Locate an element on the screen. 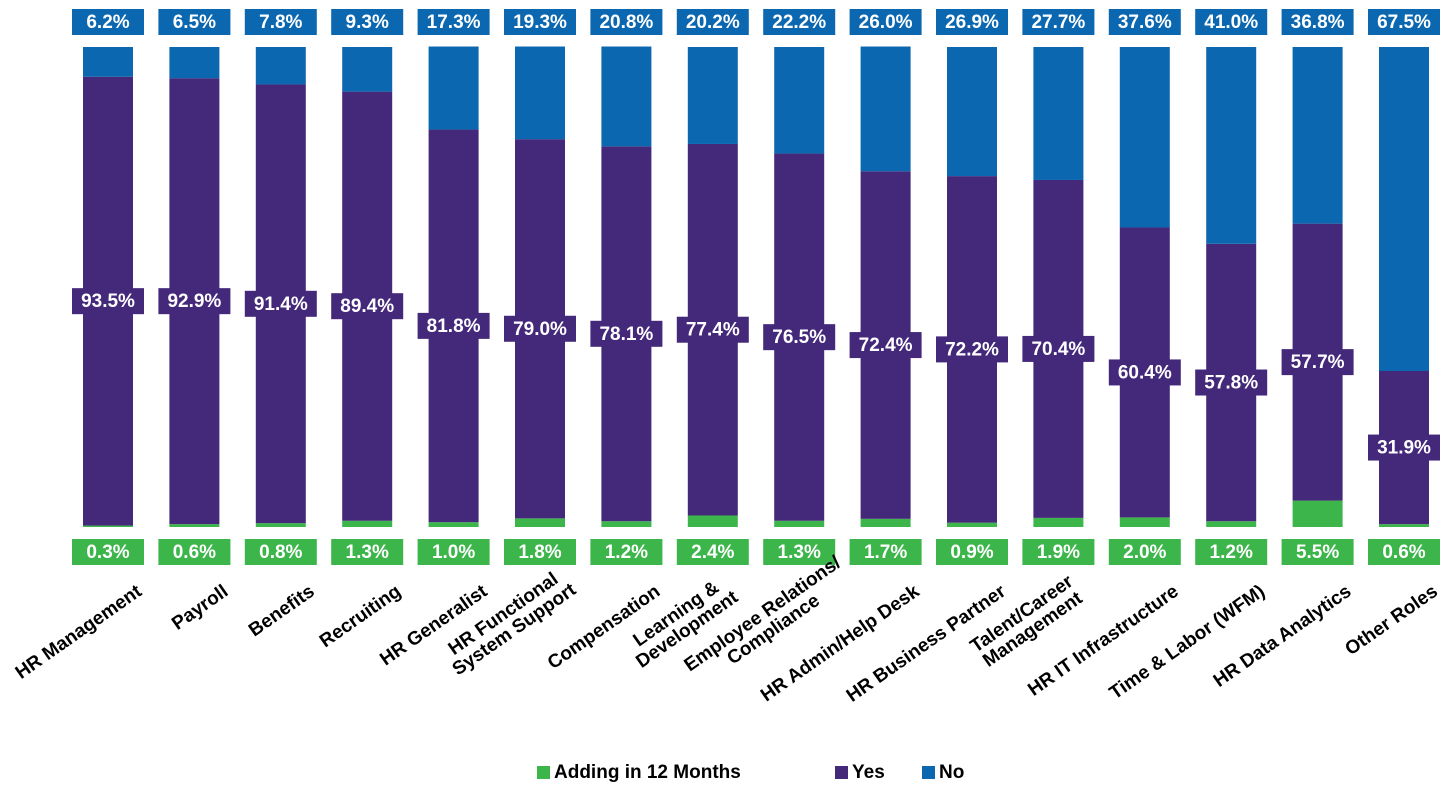  value-label: 41.0% is located at coordinates (1231, 22).